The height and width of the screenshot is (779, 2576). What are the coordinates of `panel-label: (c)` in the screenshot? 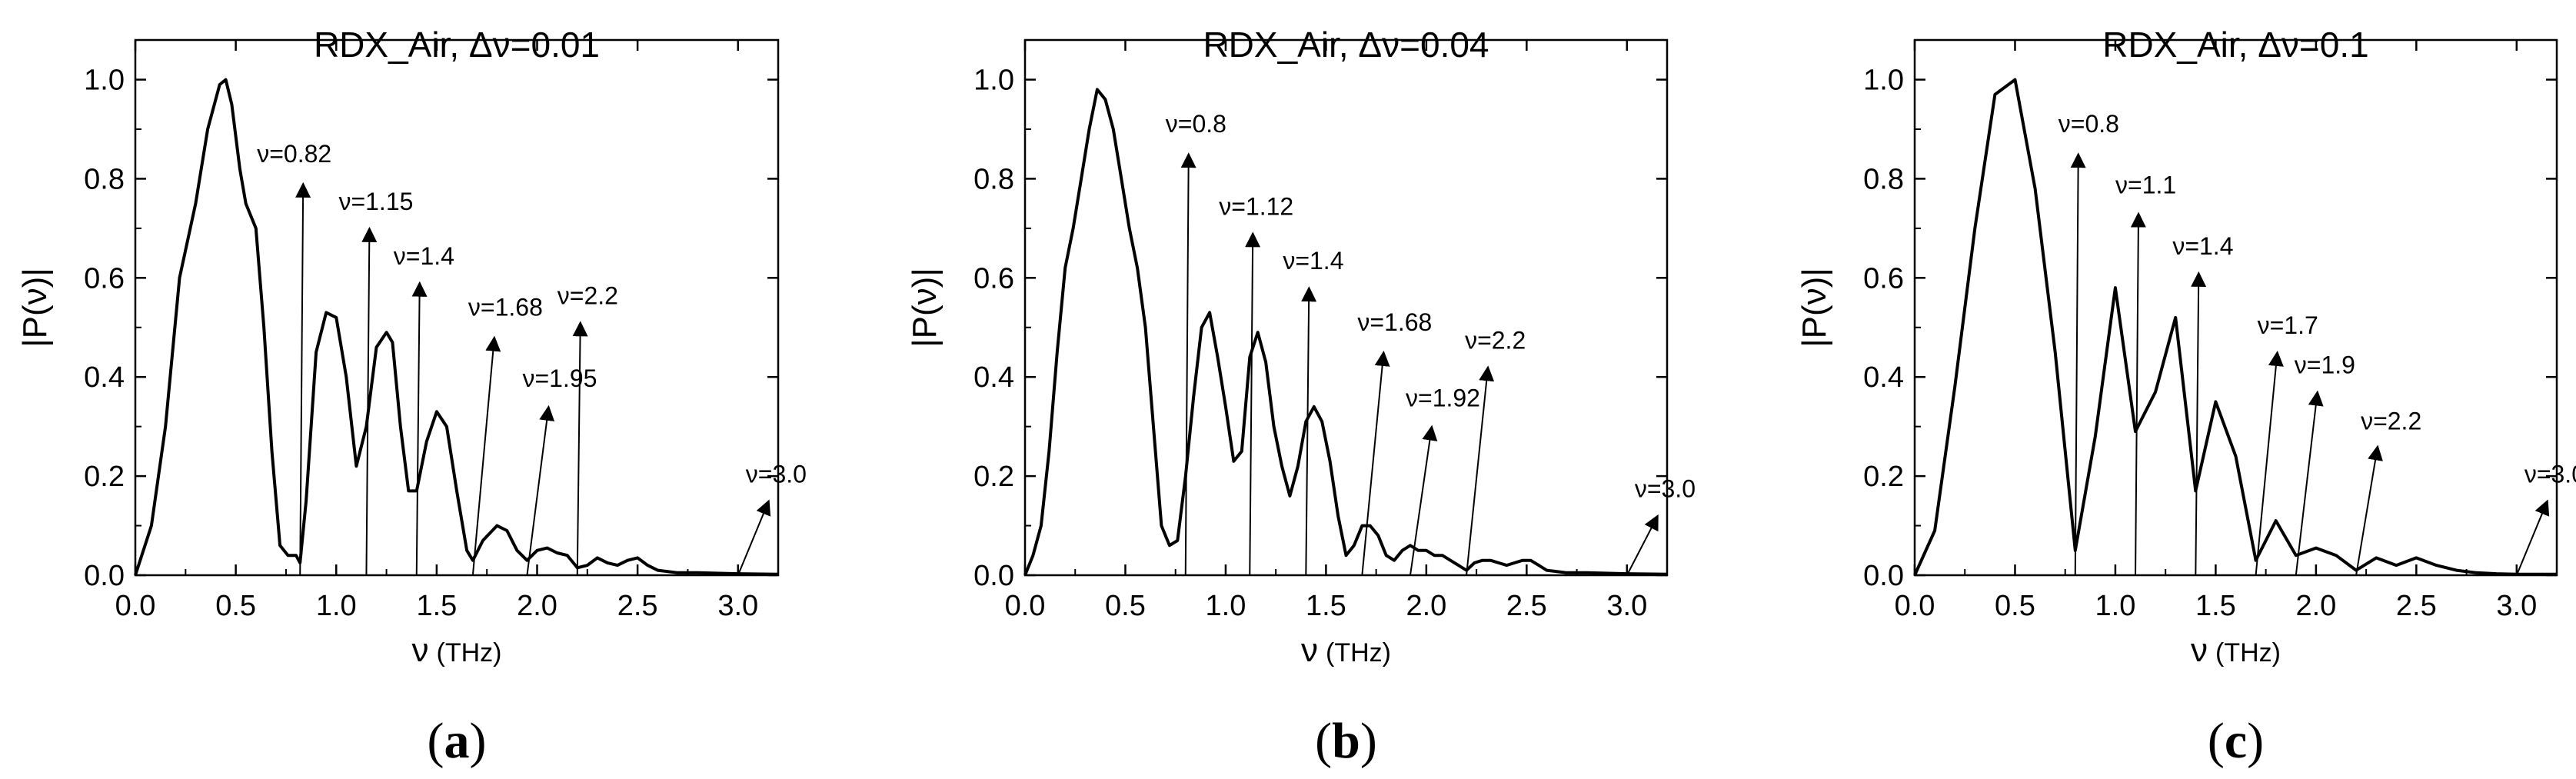 It's located at (2236, 741).